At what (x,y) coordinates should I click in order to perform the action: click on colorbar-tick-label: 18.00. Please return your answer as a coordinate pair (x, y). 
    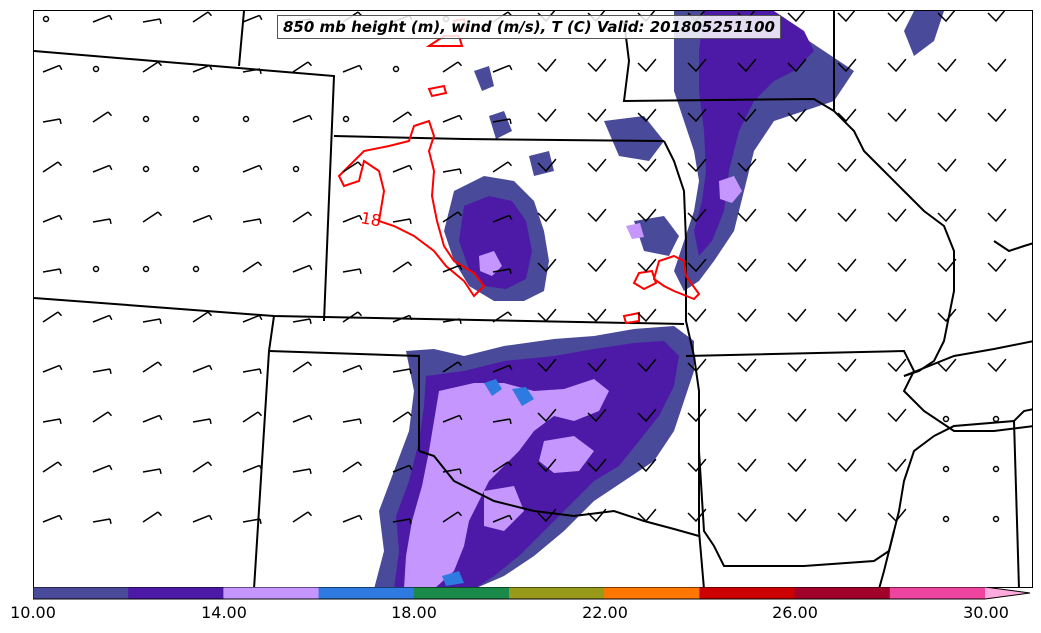
    Looking at the image, I should click on (414, 612).